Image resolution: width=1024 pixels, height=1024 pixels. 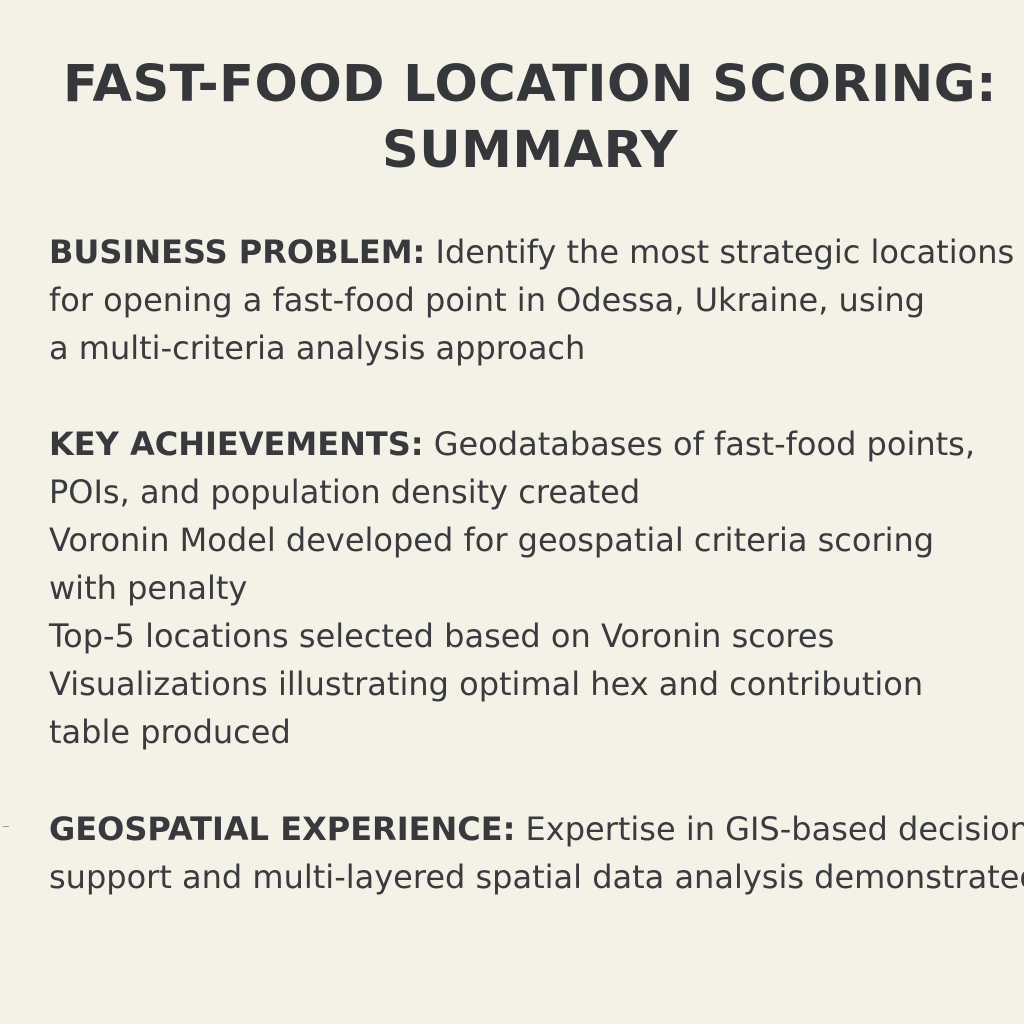 I want to click on key-achievements-text-2: POIs, and population density created, so click(x=345, y=492).